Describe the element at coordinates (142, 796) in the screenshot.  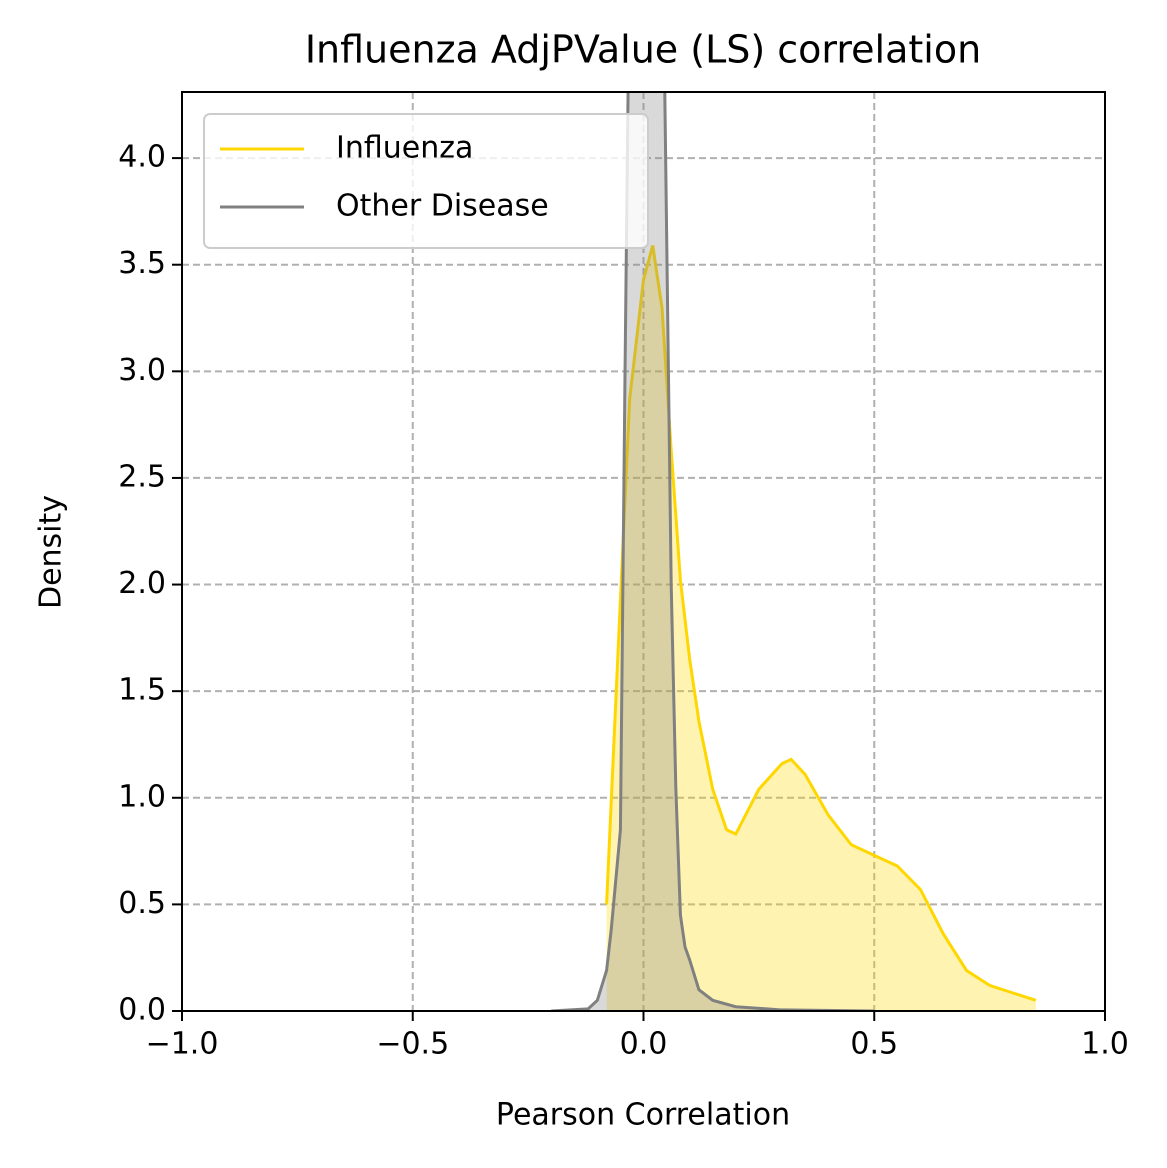
I see `y-tick-label: 1.0` at that location.